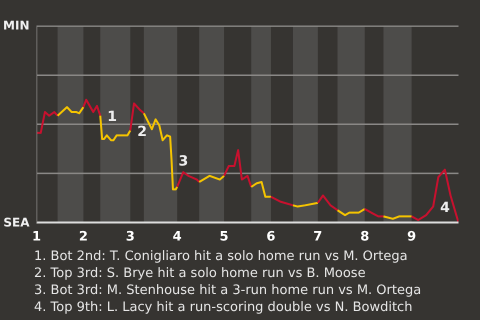  I want to click on annotation: 1, so click(112, 117).